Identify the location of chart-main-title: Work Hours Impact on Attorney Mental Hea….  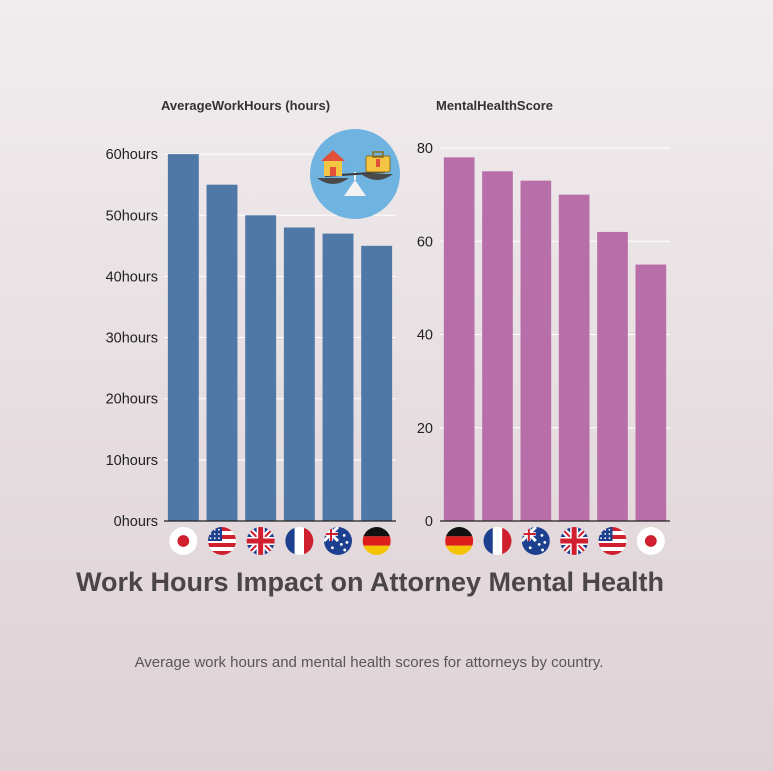
(370, 582).